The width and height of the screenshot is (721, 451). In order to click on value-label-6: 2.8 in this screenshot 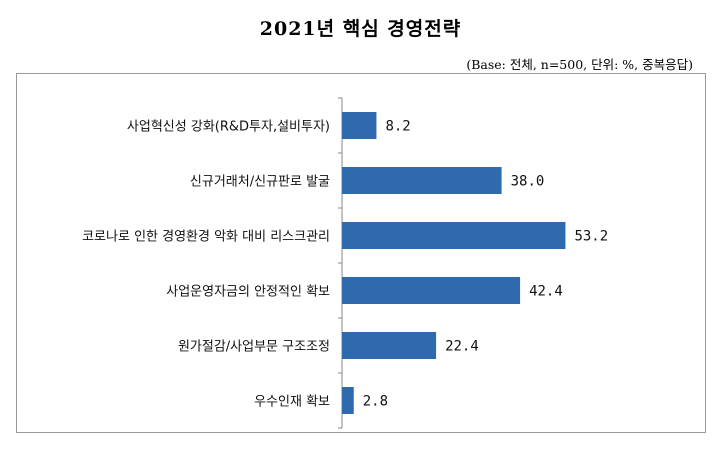, I will do `click(375, 402)`.